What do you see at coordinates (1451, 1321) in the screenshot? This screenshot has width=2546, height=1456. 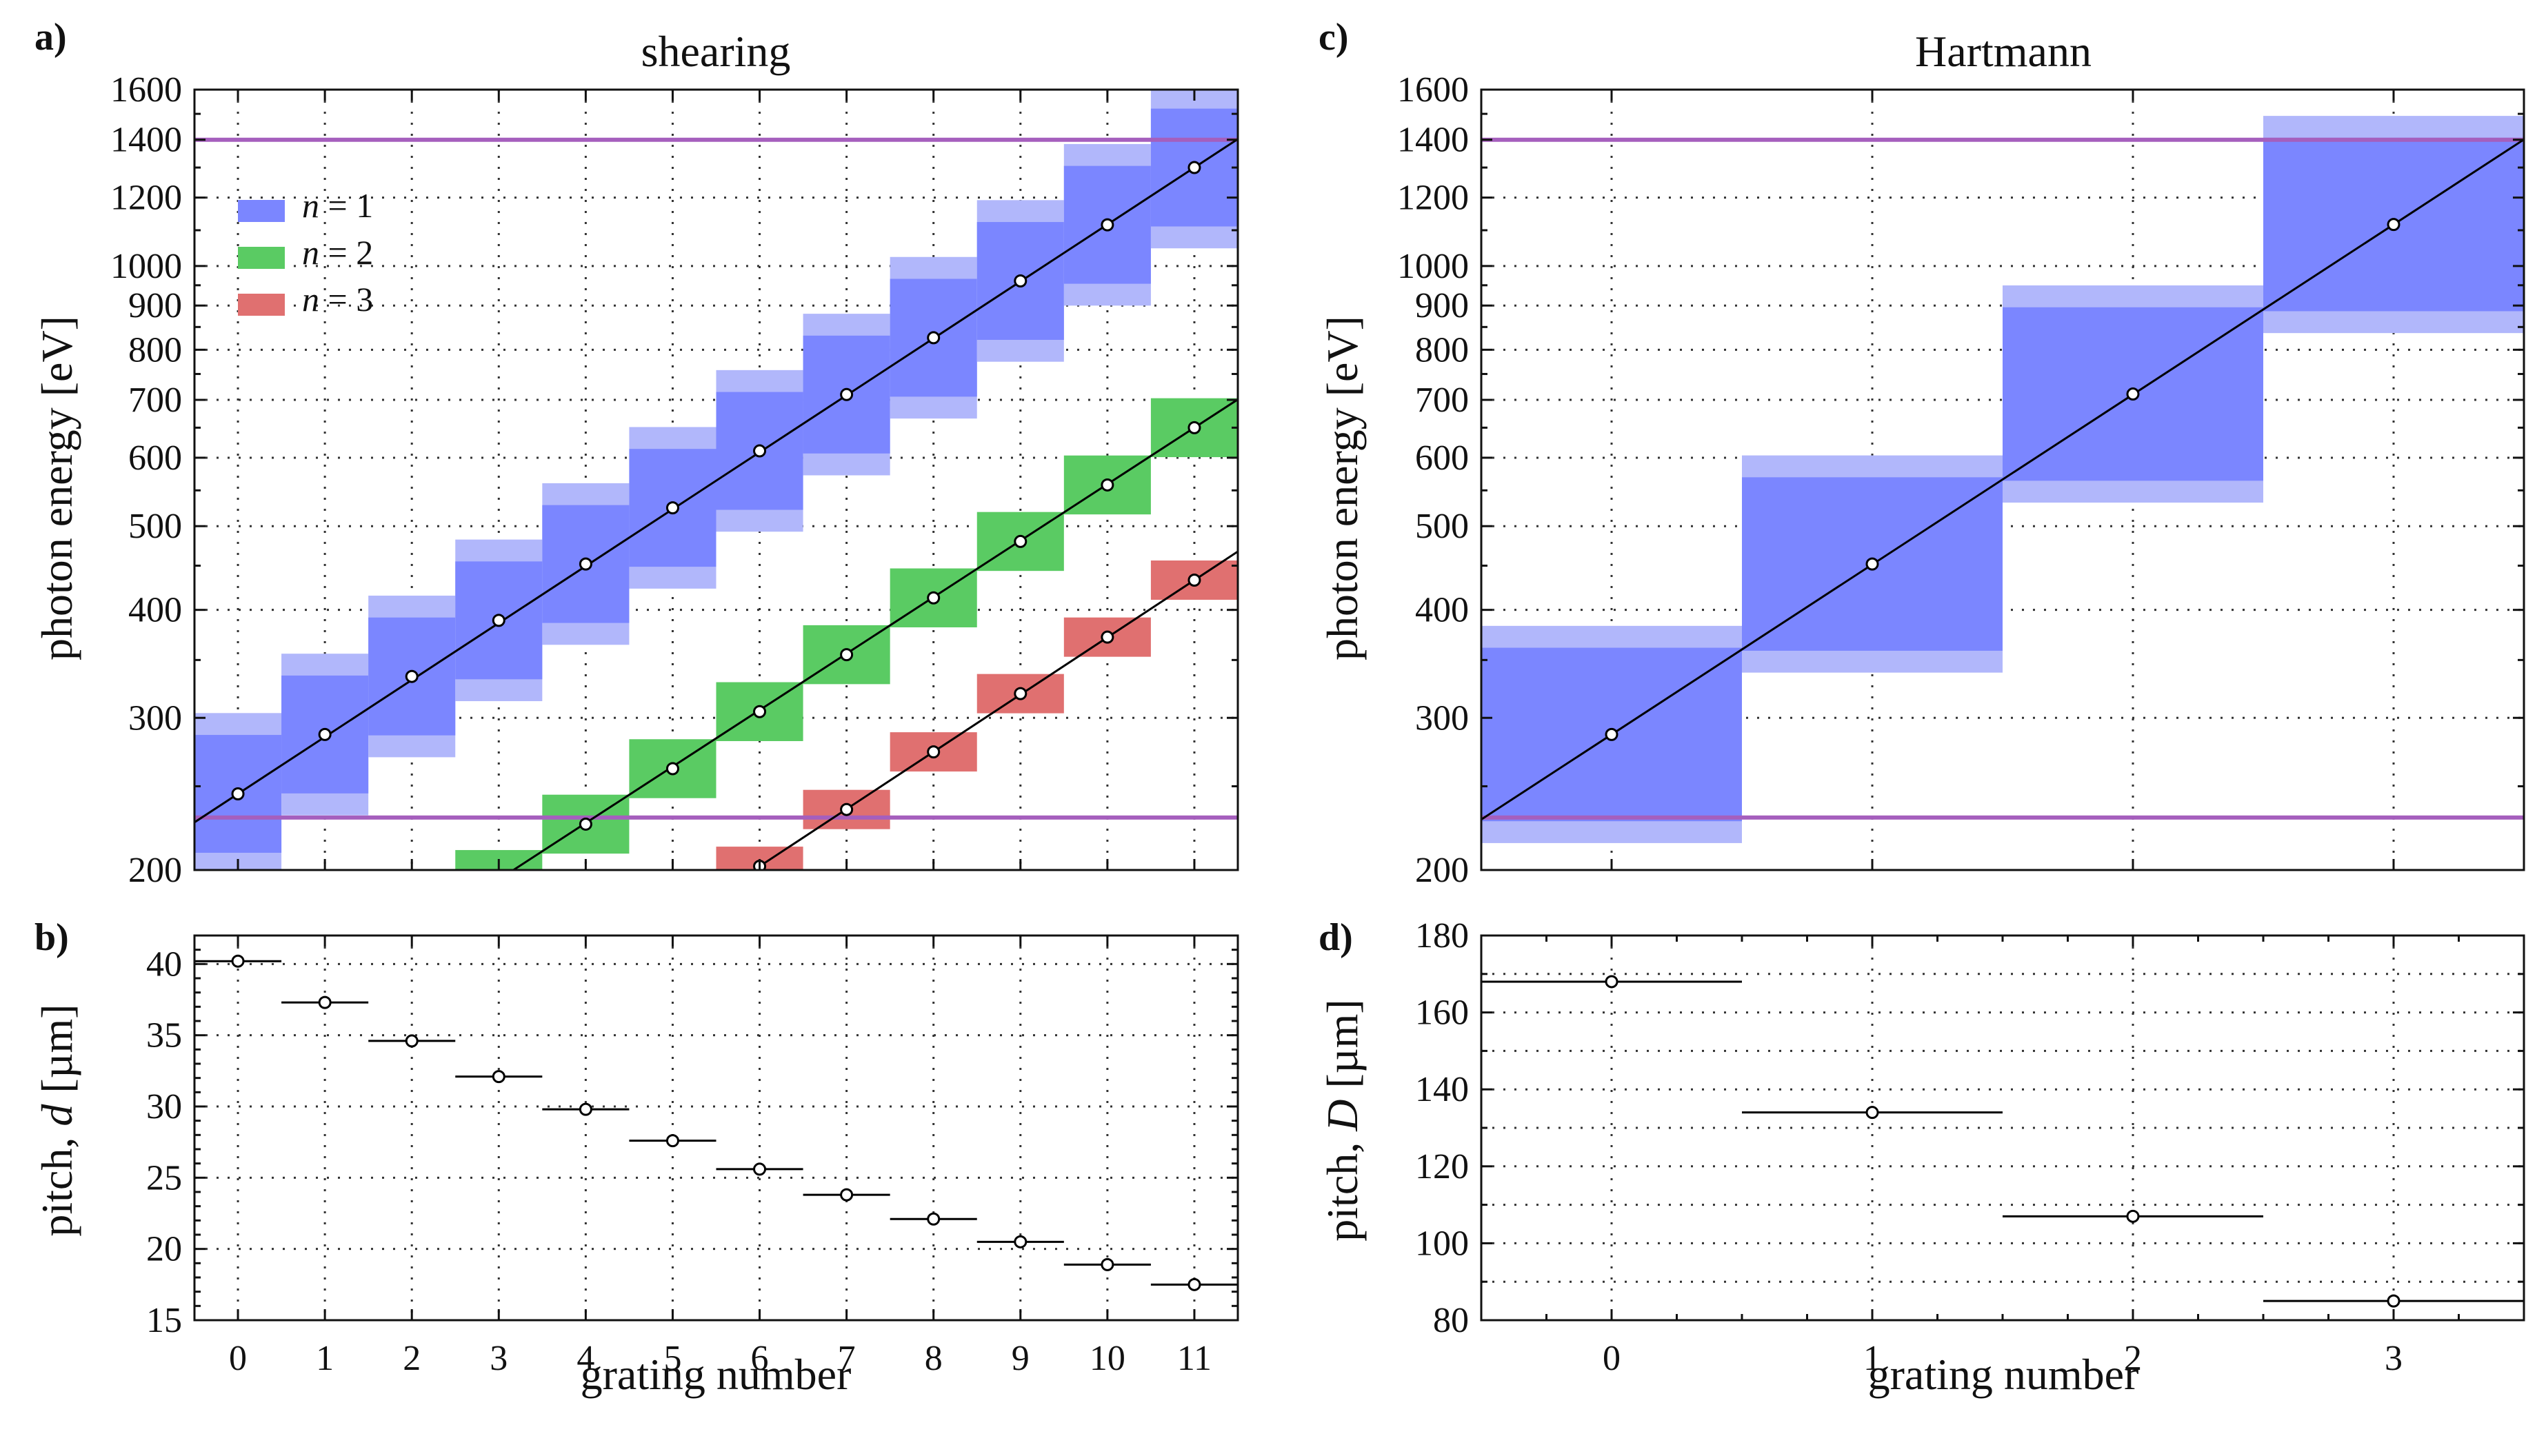 I see `panel-d-ytick-label-0: 80` at bounding box center [1451, 1321].